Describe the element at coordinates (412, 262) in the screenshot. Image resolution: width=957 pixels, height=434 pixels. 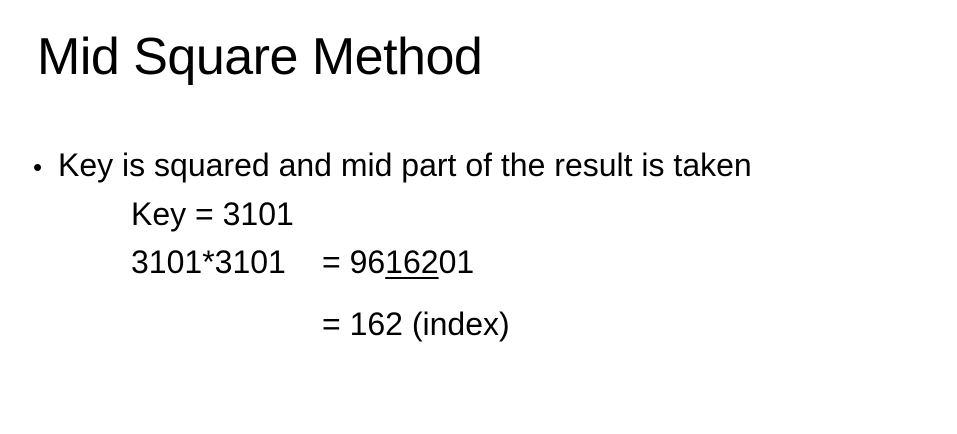
I see `calculation-mid-digits: 162` at that location.